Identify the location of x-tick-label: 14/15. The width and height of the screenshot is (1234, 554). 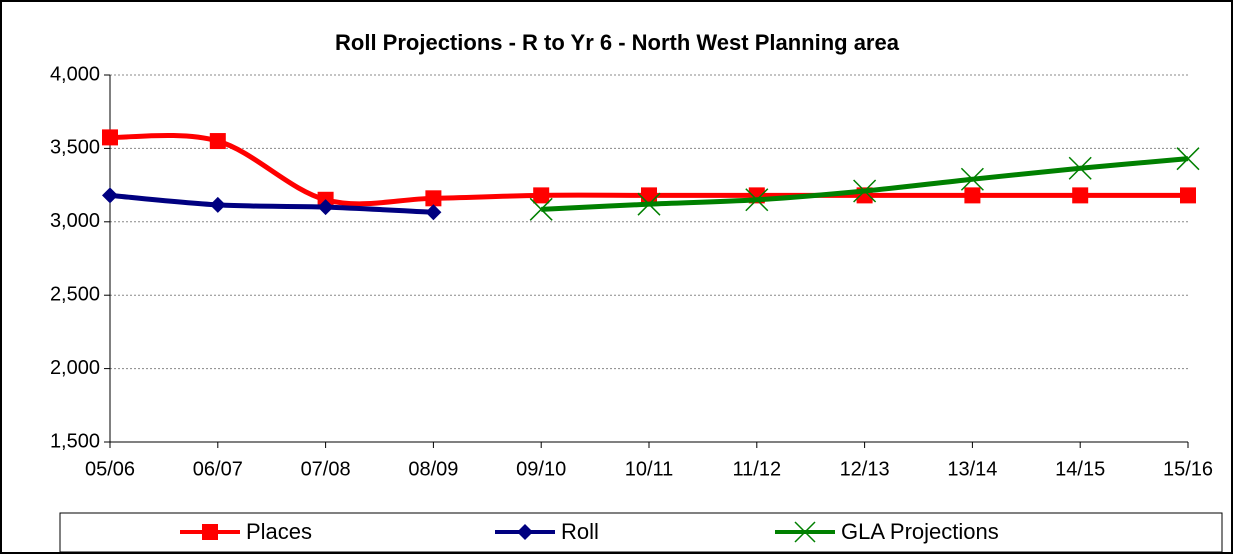
(1080, 469).